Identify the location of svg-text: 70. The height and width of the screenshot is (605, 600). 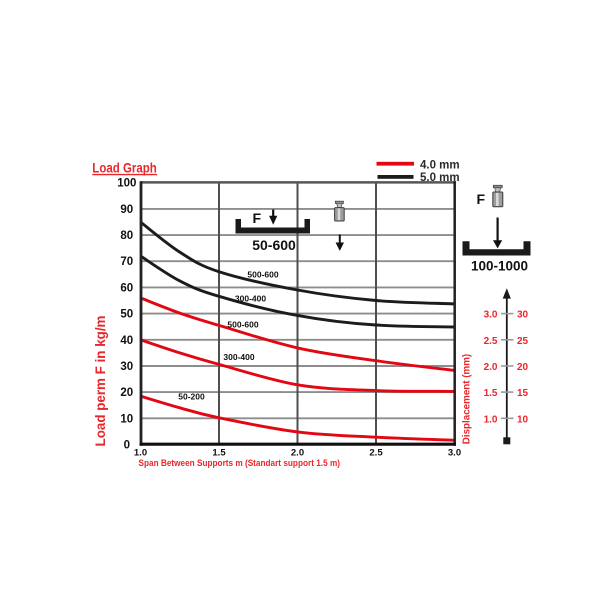
(126, 262).